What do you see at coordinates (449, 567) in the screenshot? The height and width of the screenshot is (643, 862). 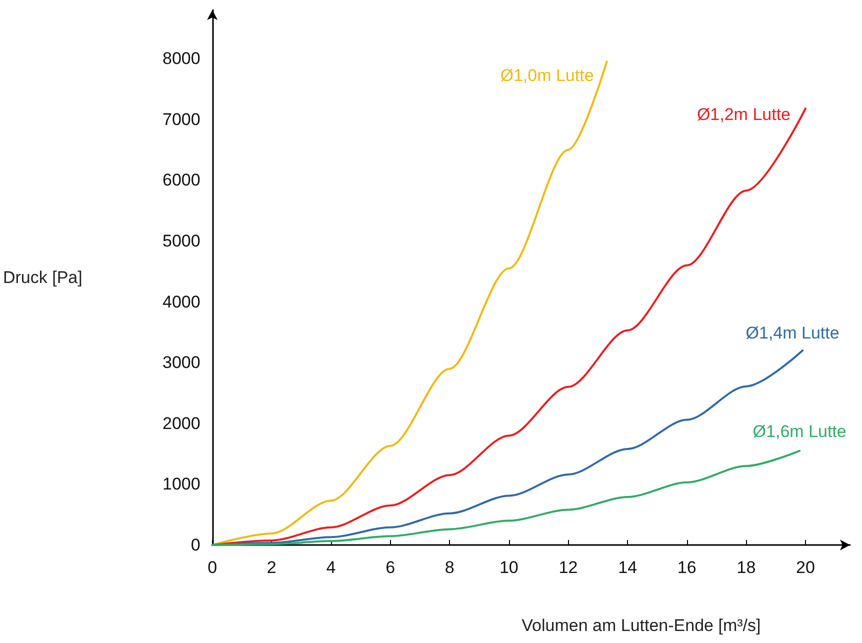 I see `x-tick-label: 8` at bounding box center [449, 567].